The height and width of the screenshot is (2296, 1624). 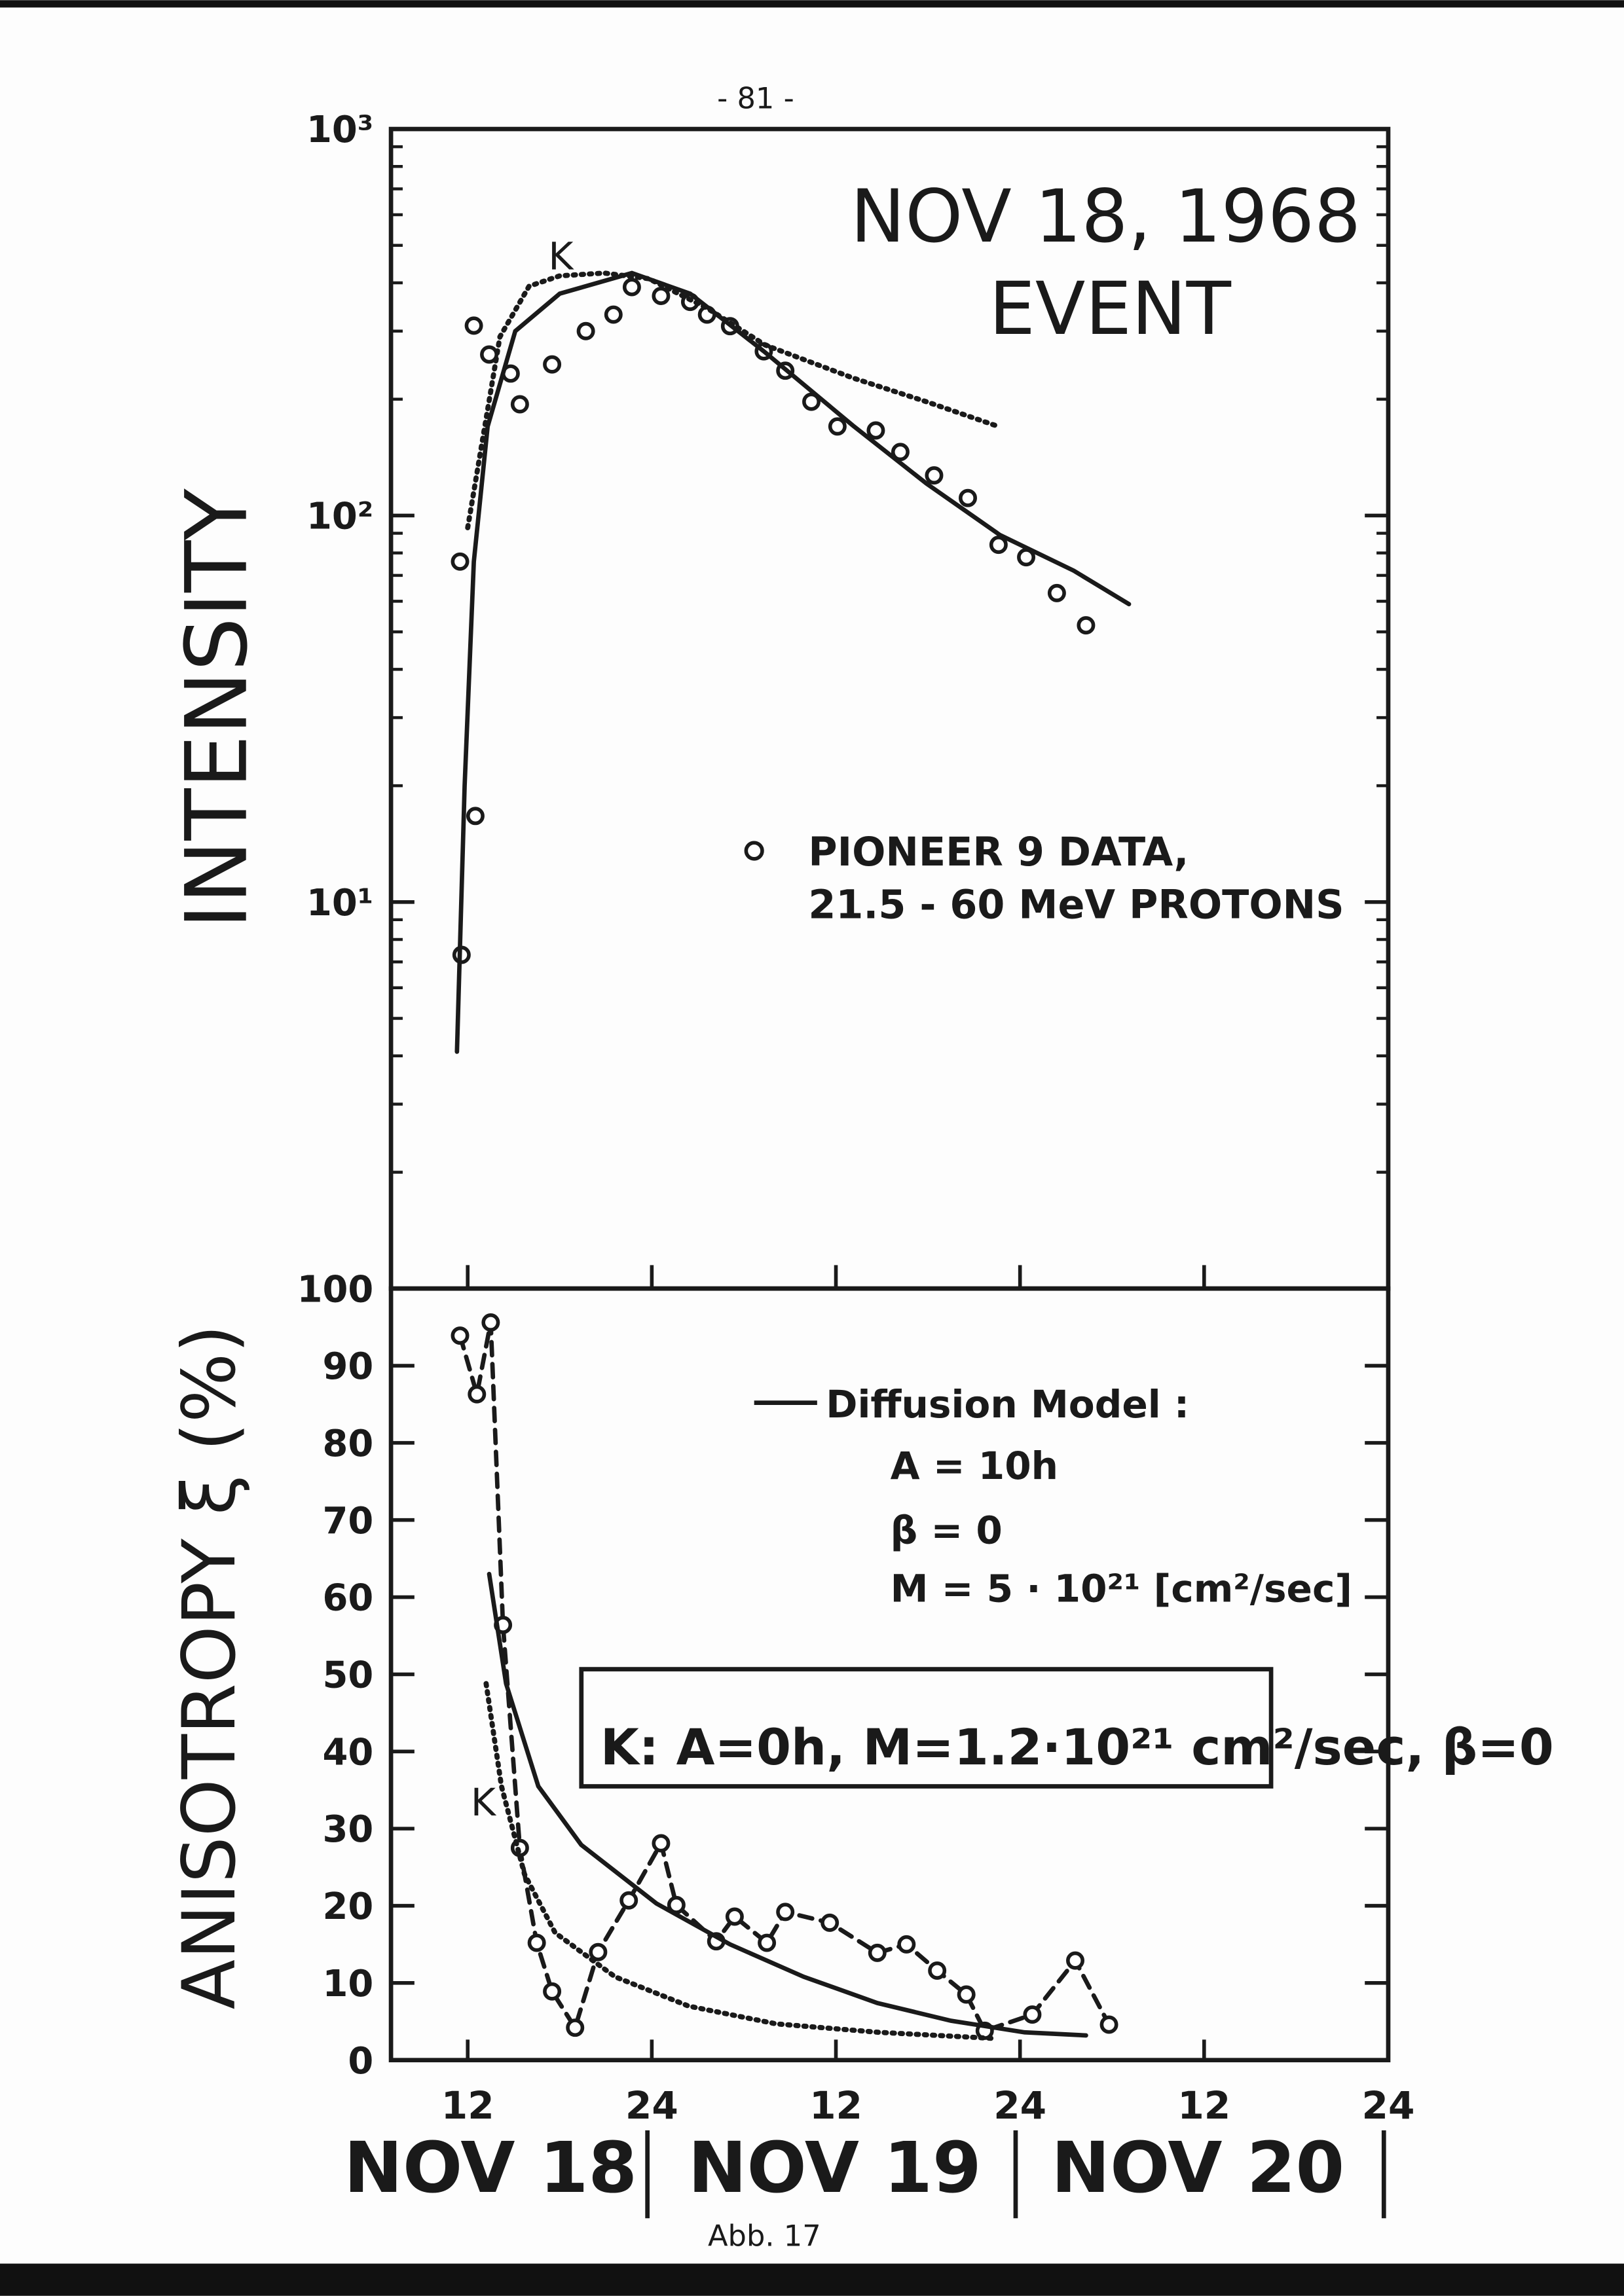 What do you see at coordinates (217, 708) in the screenshot?
I see `y-axis-label: INTENSITY` at bounding box center [217, 708].